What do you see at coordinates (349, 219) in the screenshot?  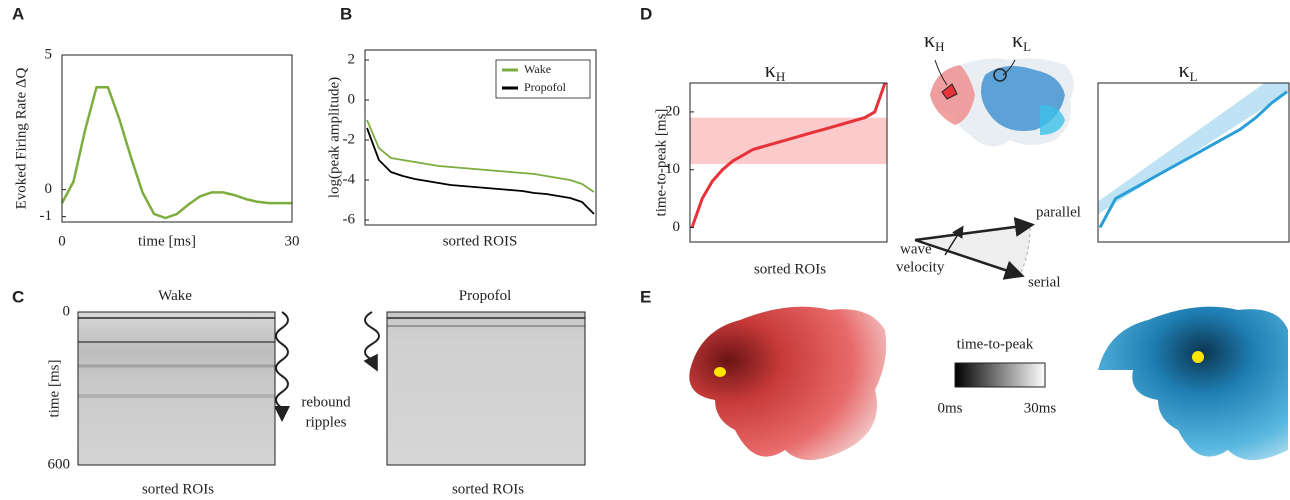 I see `y-tick-label: -6` at bounding box center [349, 219].